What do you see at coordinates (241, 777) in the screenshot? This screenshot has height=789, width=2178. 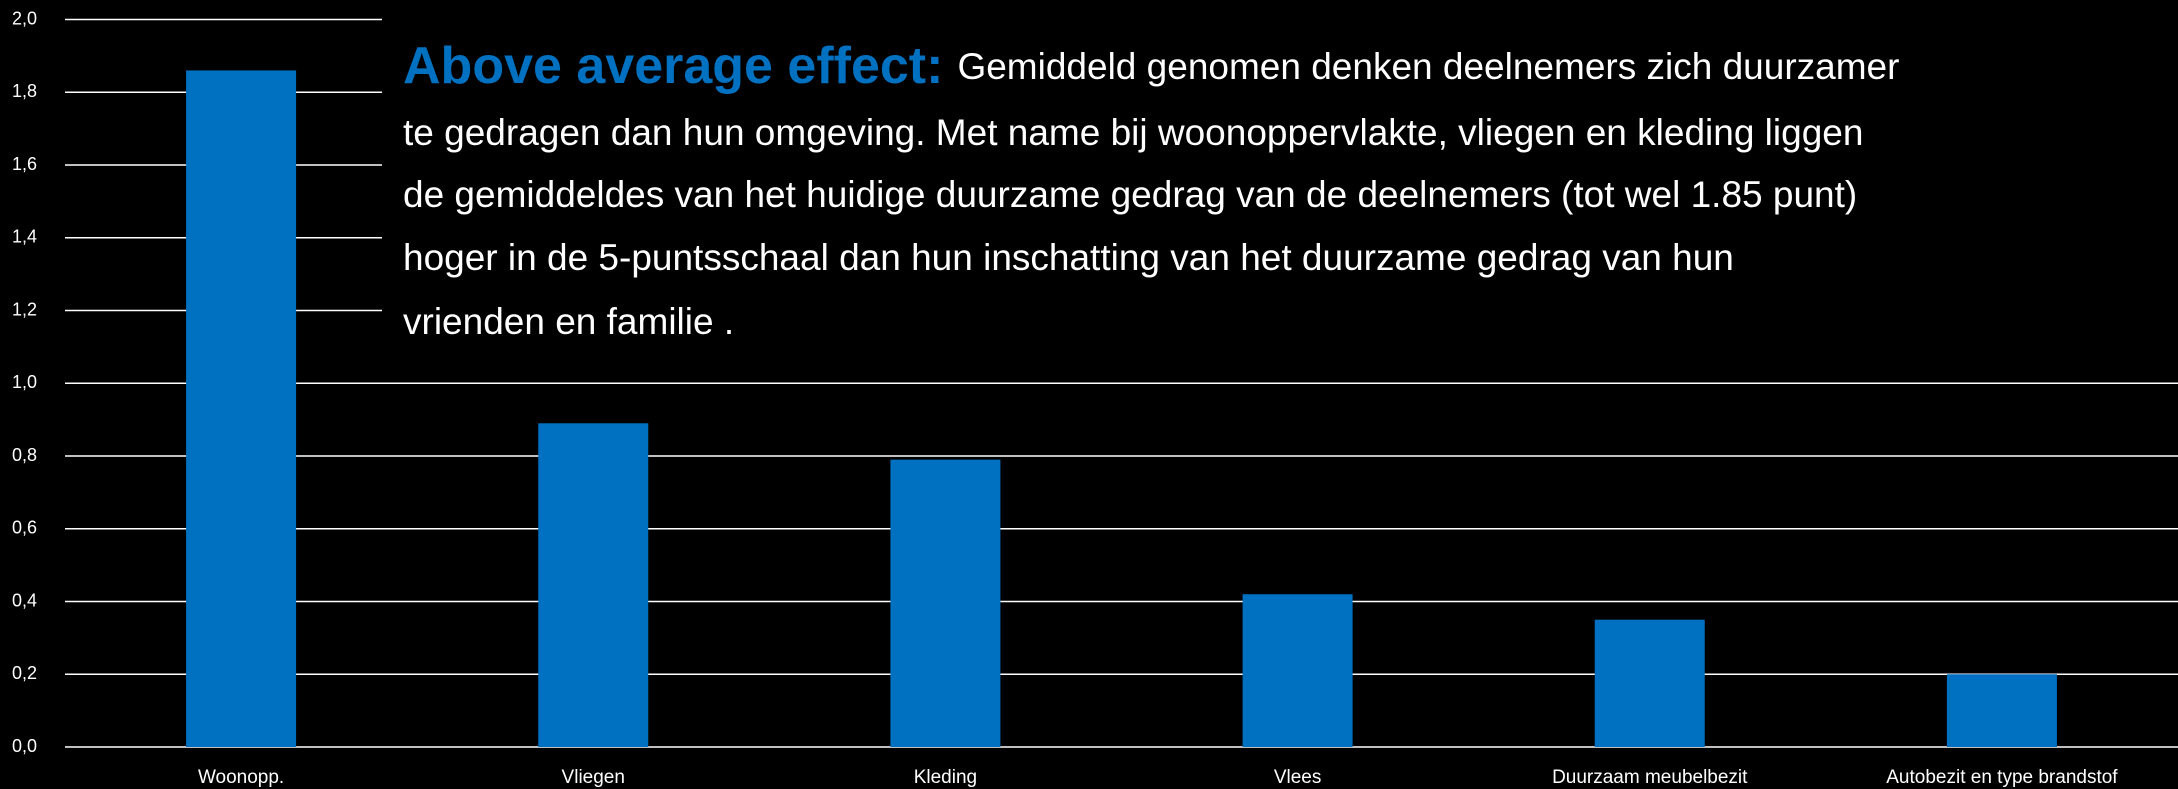 I see `x-tick-label: Woonopp.` at bounding box center [241, 777].